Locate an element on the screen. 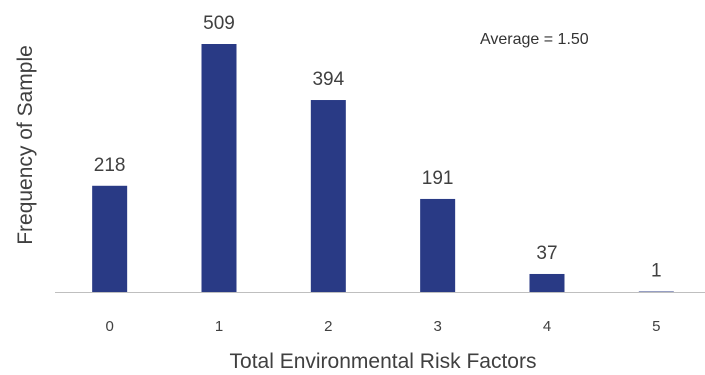 The image size is (705, 375). data-label-0: 218 is located at coordinates (110, 165).